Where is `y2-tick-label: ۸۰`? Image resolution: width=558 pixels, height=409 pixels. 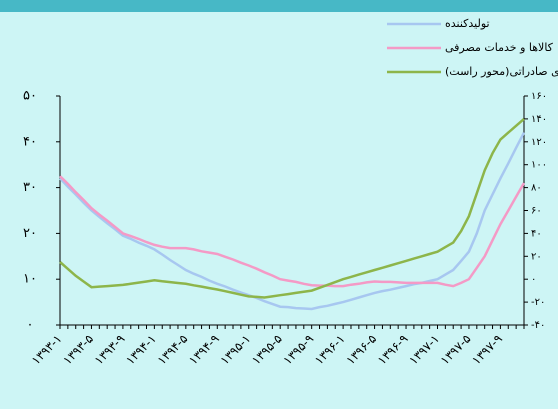 y2-tick-label: ۸۰ is located at coordinates (536, 188).